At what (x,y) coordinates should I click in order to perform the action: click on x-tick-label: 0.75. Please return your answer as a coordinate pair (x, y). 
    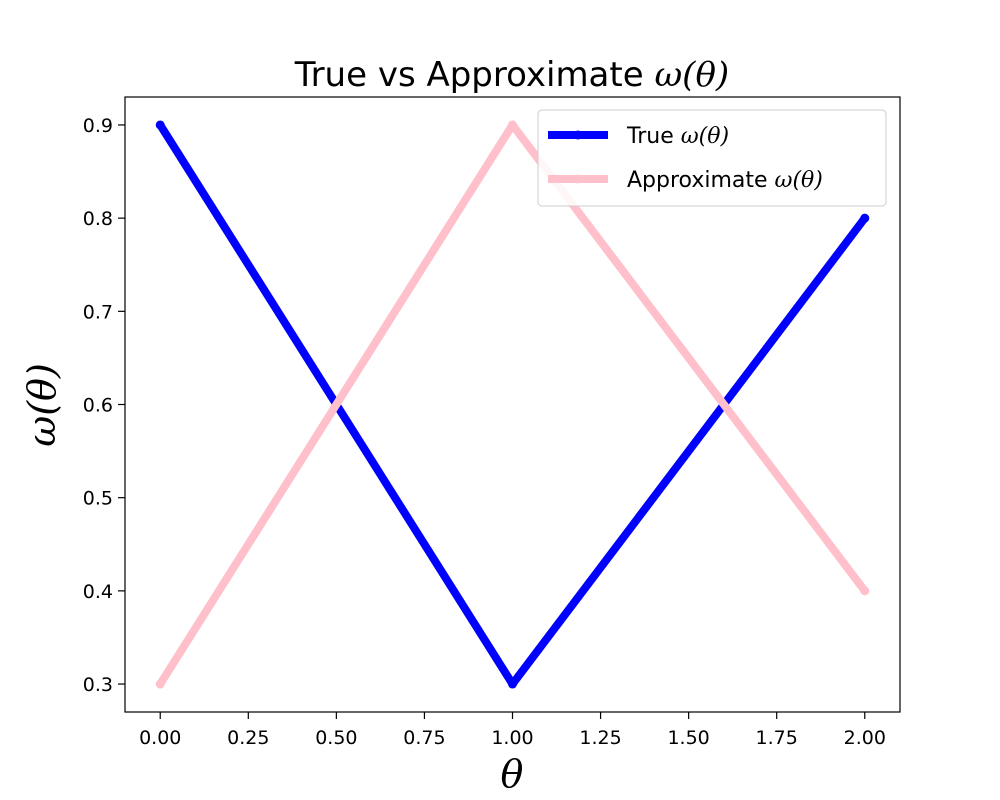
    Looking at the image, I should click on (424, 738).